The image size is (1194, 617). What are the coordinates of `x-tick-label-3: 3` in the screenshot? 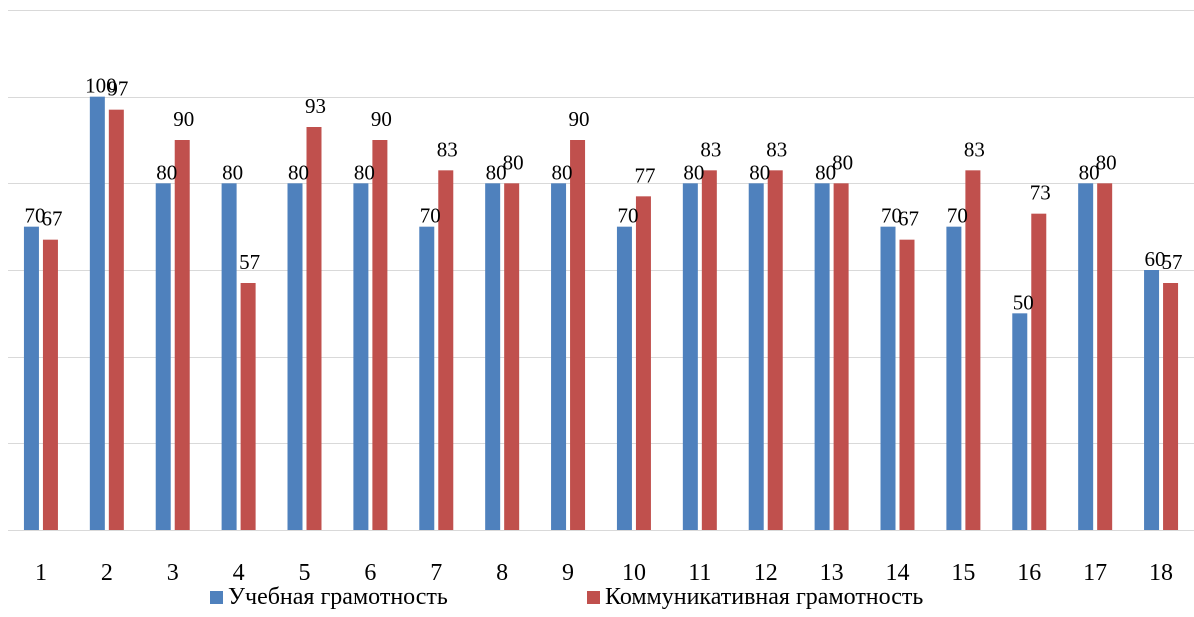 It's located at (173, 573).